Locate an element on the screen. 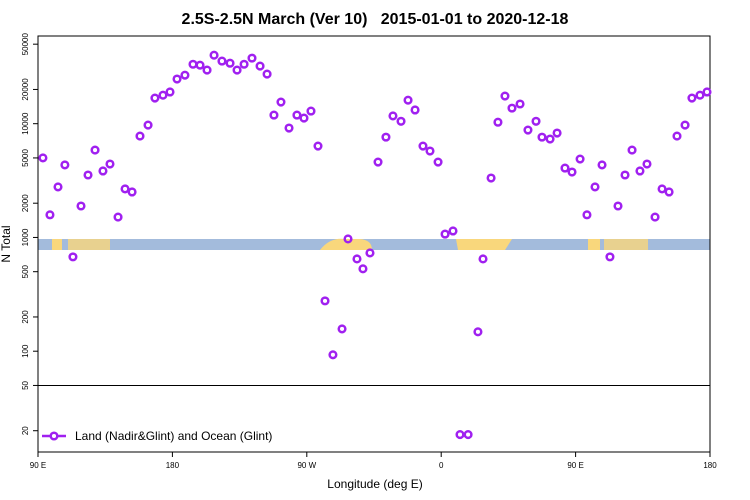 This screenshot has height=500, width=750. y-tick-label: 5000 is located at coordinates (25, 157).